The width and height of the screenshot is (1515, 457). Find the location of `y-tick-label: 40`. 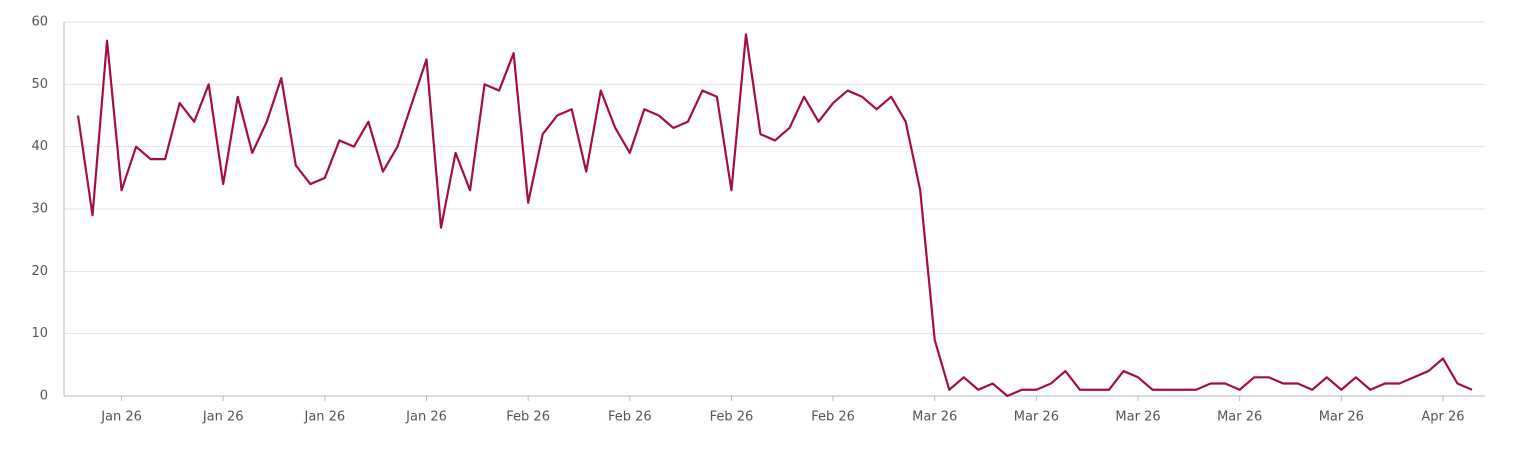

y-tick-label: 40 is located at coordinates (39, 146).